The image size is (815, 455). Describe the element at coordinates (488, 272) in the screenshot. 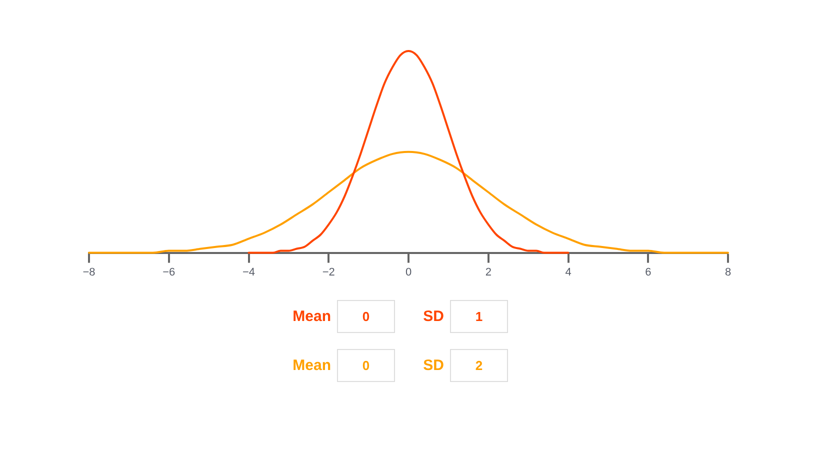

I see `x-tick-label: 2` at that location.